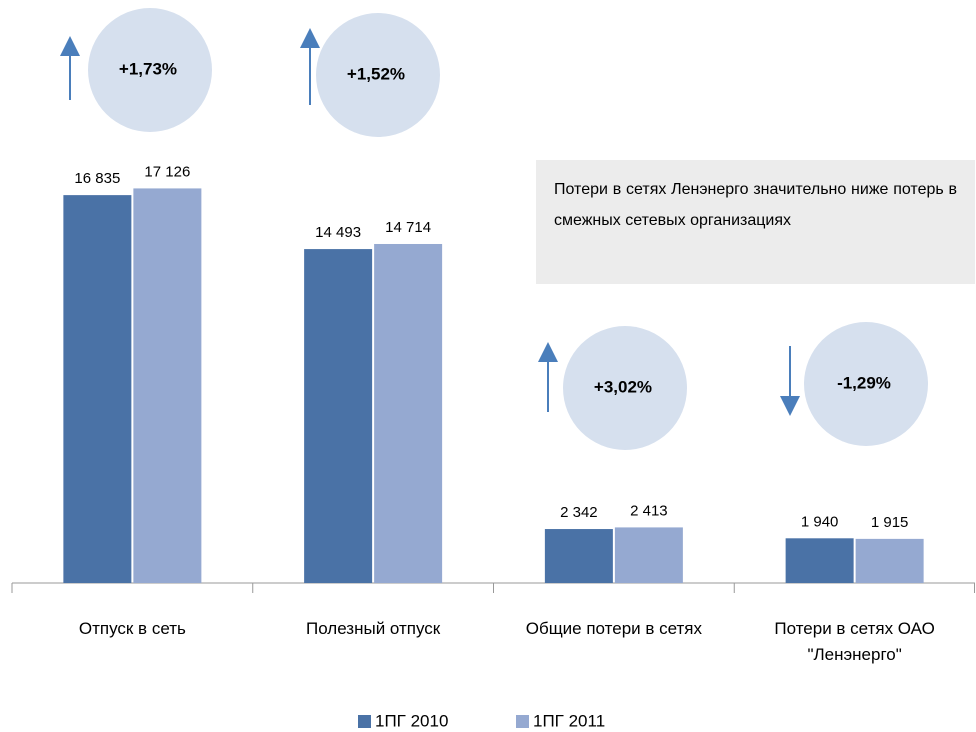 This screenshot has height=732, width=976. I want to click on x-tick-label: Полезный отпуск, so click(373, 628).